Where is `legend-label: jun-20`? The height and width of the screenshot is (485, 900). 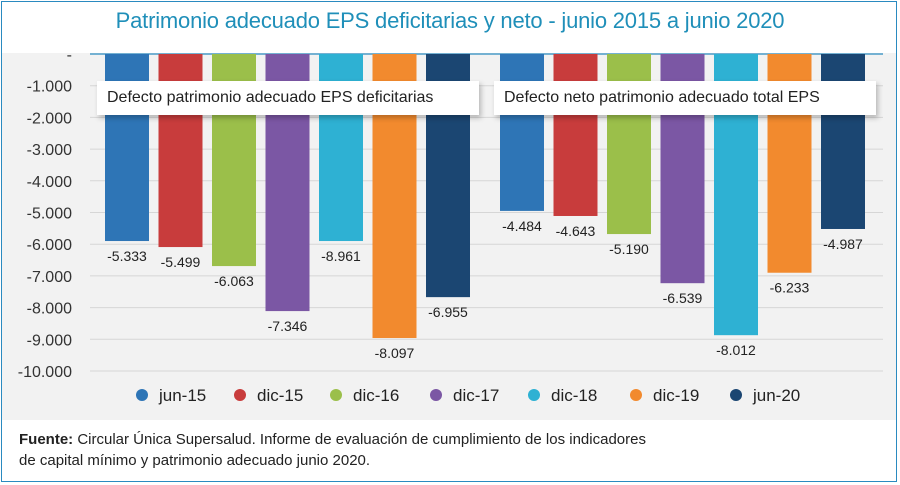
legend-label: jun-20 is located at coordinates (776, 395).